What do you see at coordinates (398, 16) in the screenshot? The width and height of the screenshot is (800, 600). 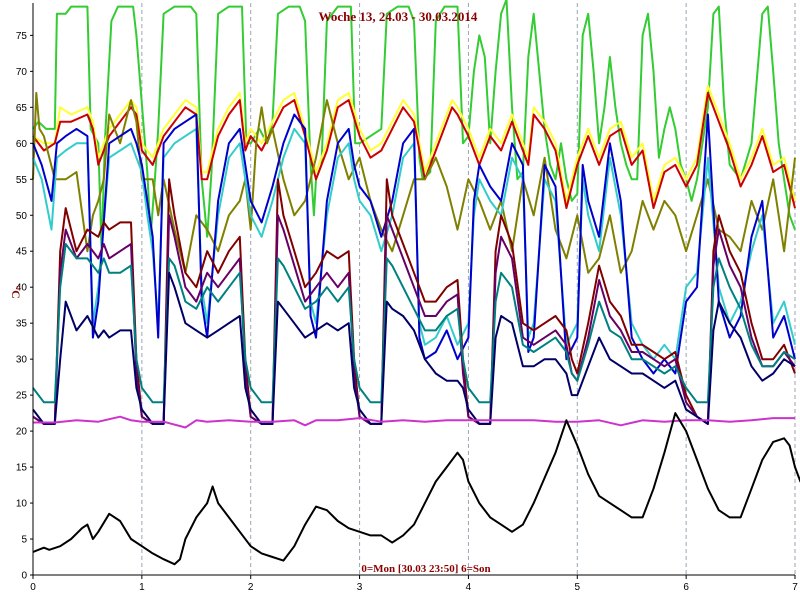 I see `chart-title: Woche 13, 24.03 - 30.03.2014` at bounding box center [398, 16].